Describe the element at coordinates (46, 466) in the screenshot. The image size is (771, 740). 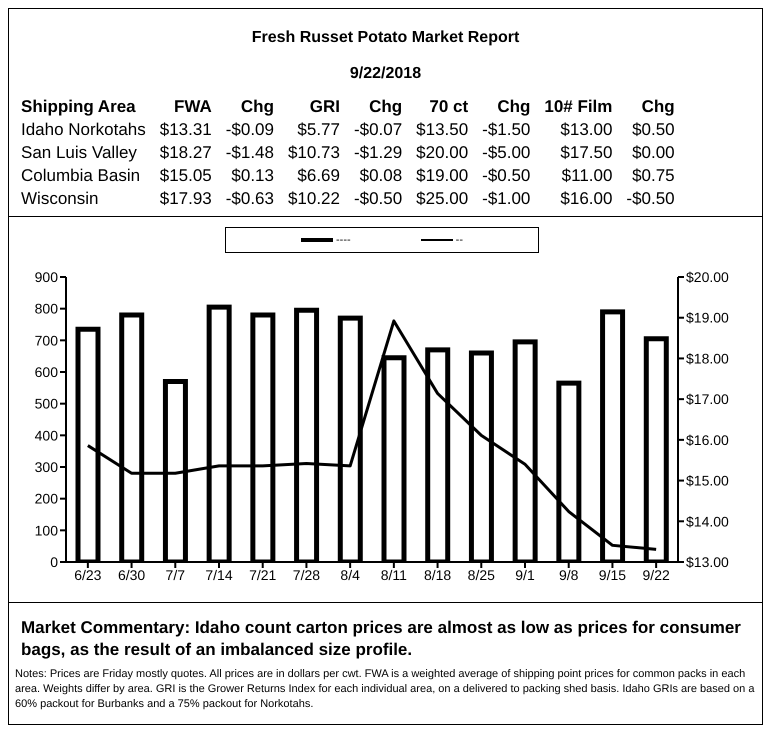
I see `y-tick-label: 300` at that location.